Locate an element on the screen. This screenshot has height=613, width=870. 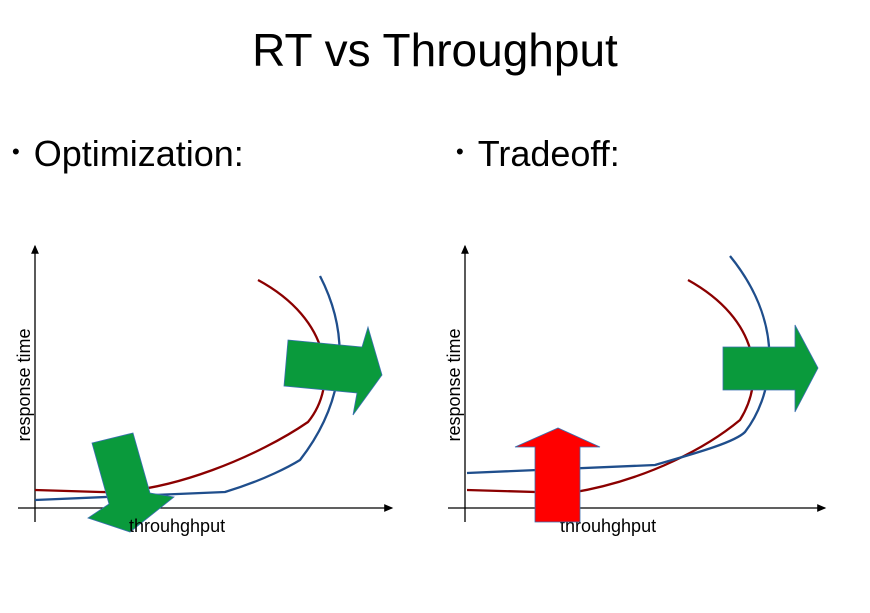
bullet-tradeoff-text: Tradeoff: is located at coordinates (548, 153).